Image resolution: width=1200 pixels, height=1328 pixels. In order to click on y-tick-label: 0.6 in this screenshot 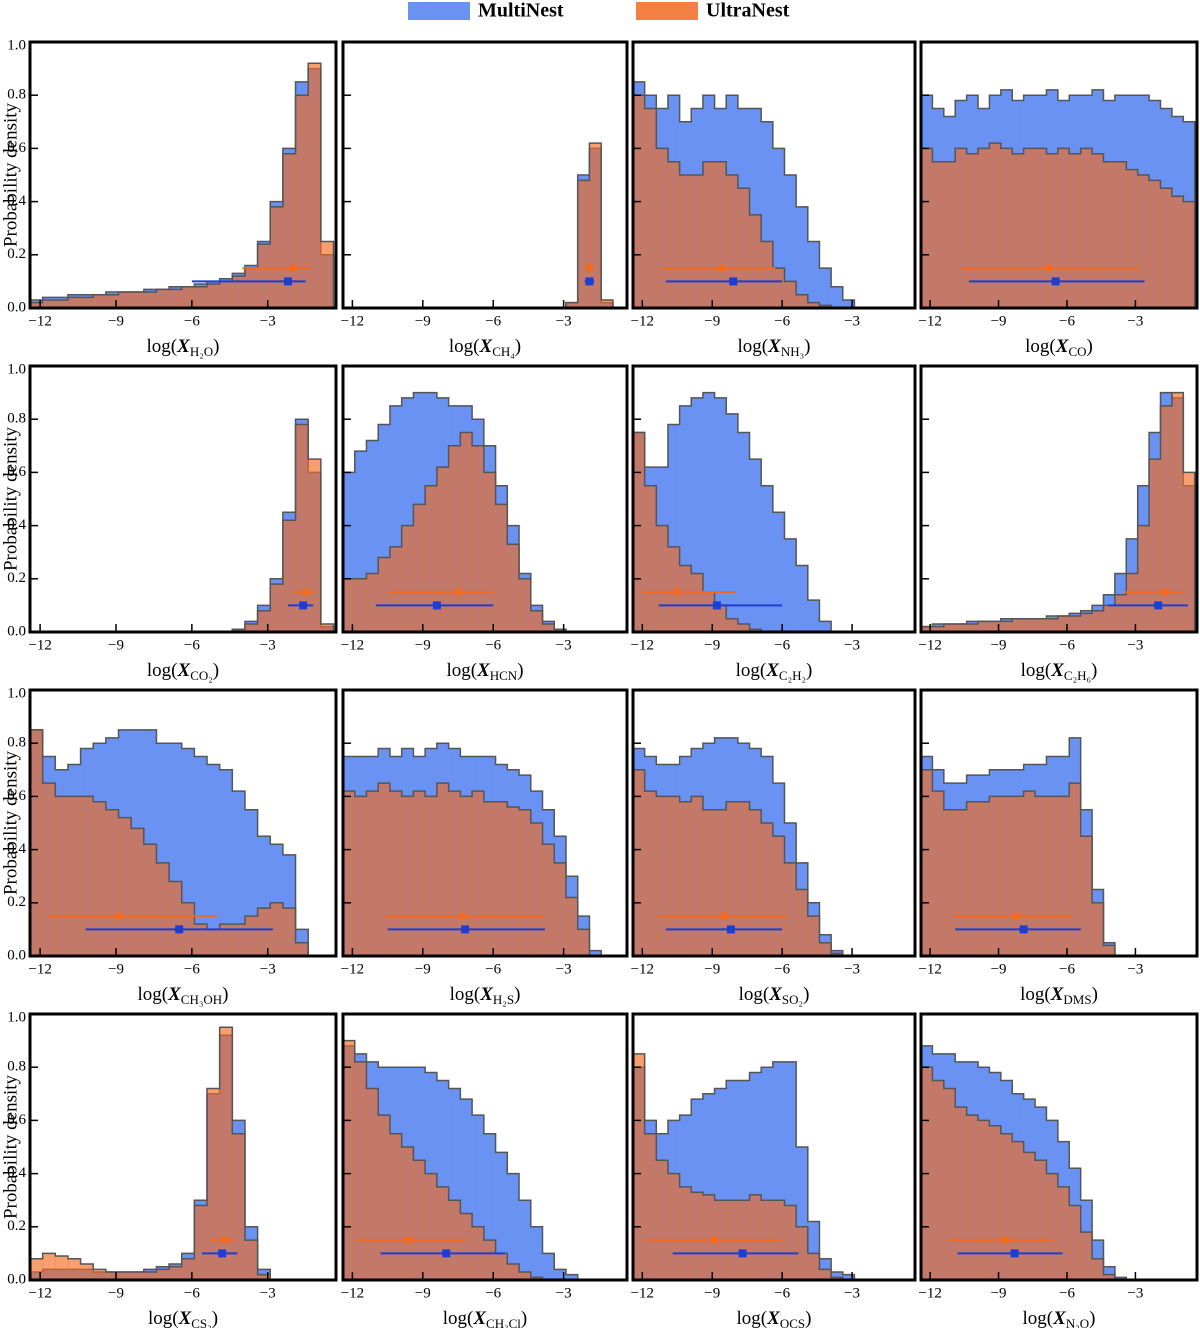, I will do `click(16, 796)`.